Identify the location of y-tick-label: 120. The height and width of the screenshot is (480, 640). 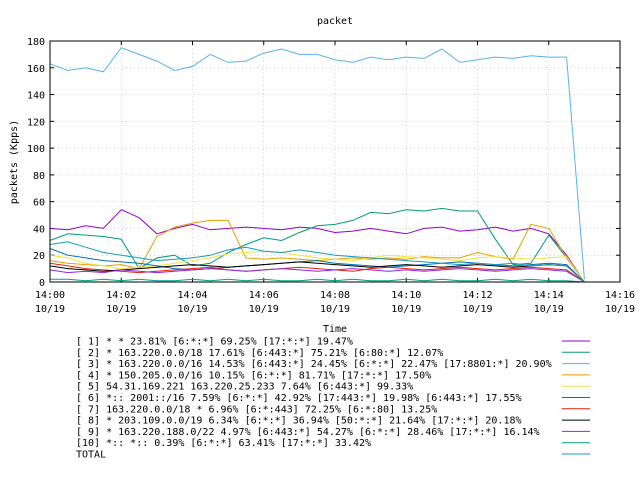
(36, 122).